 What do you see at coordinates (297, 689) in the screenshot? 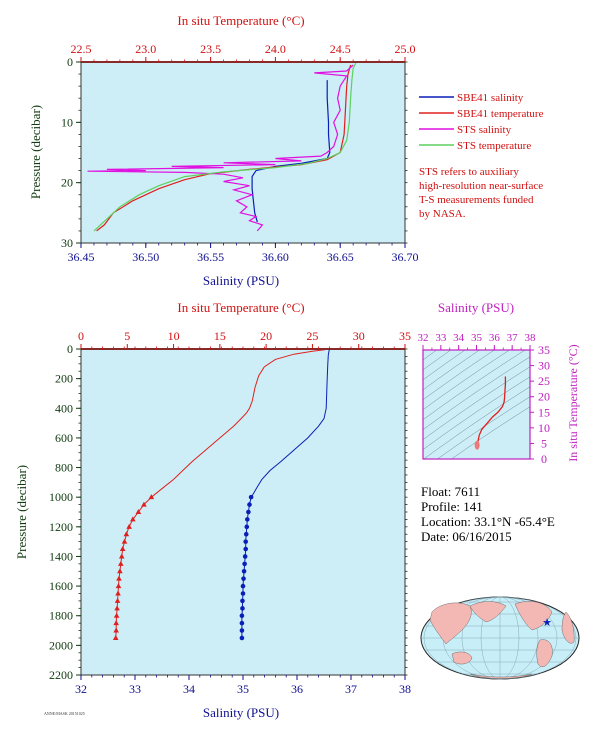
I see `tick-label-bottom: 36` at bounding box center [297, 689].